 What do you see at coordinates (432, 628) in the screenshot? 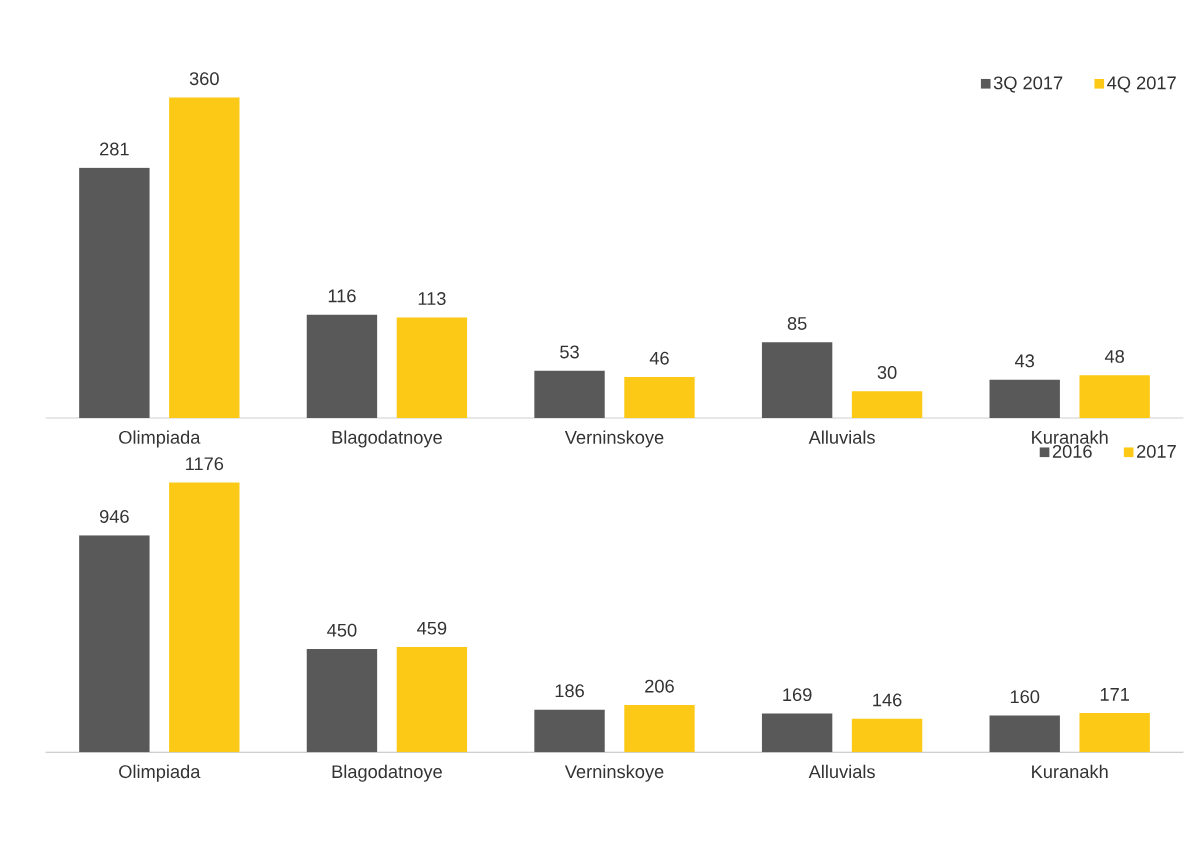
I see `data-label: 459` at bounding box center [432, 628].